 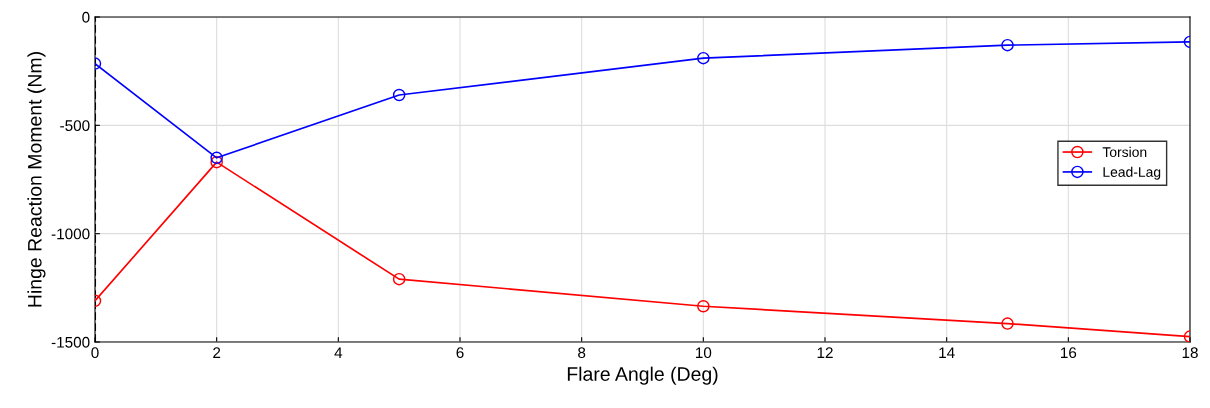 I want to click on x-tick-label: 0, so click(x=95, y=353).